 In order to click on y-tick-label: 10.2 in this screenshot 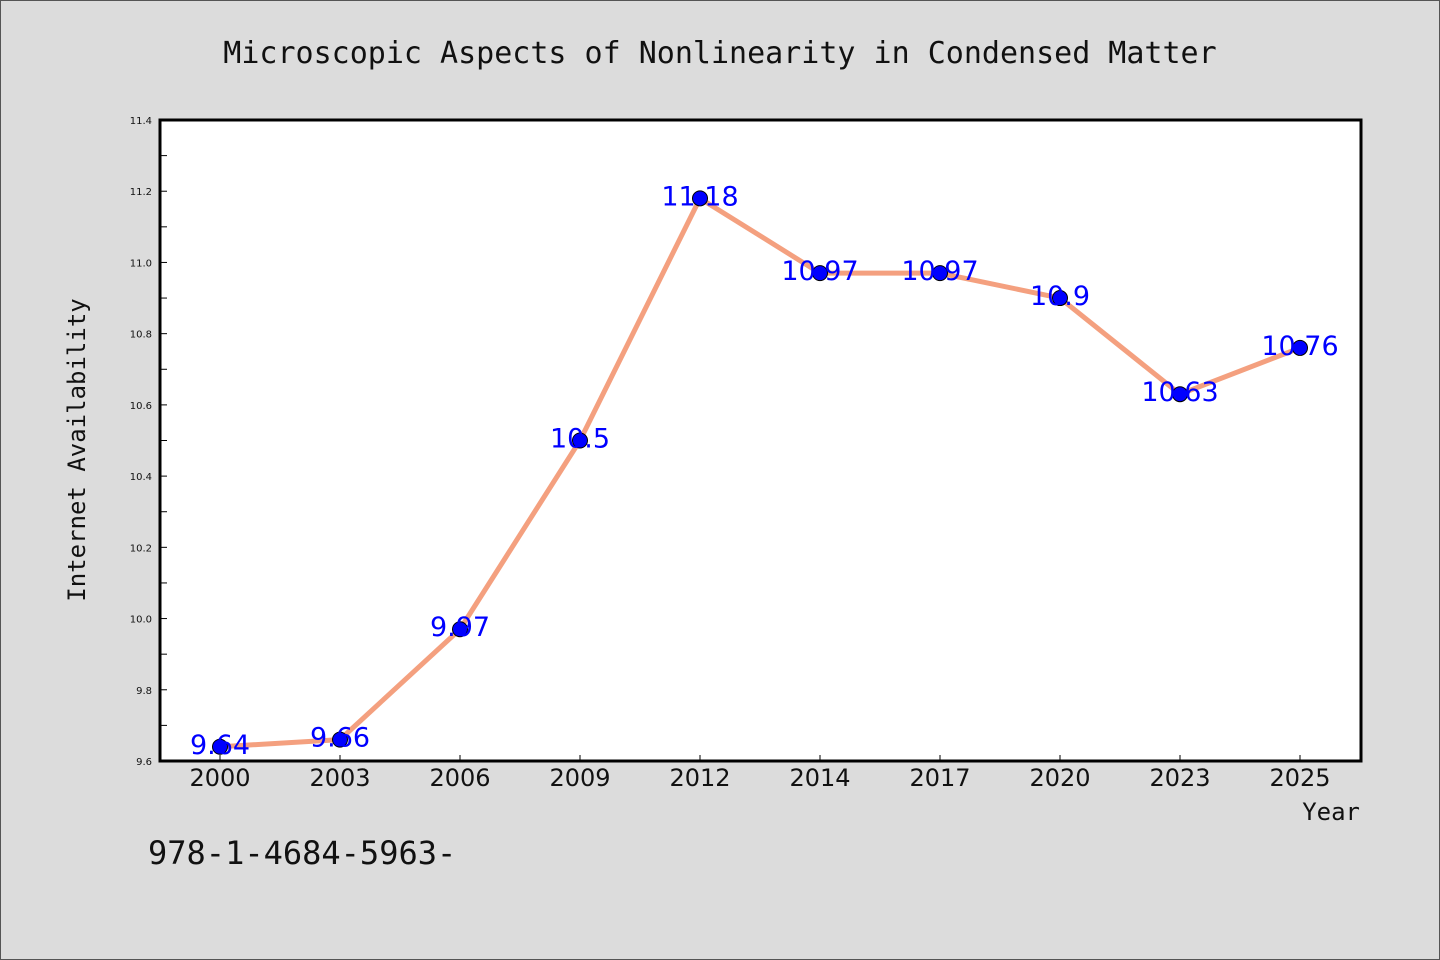, I will do `click(141, 548)`.